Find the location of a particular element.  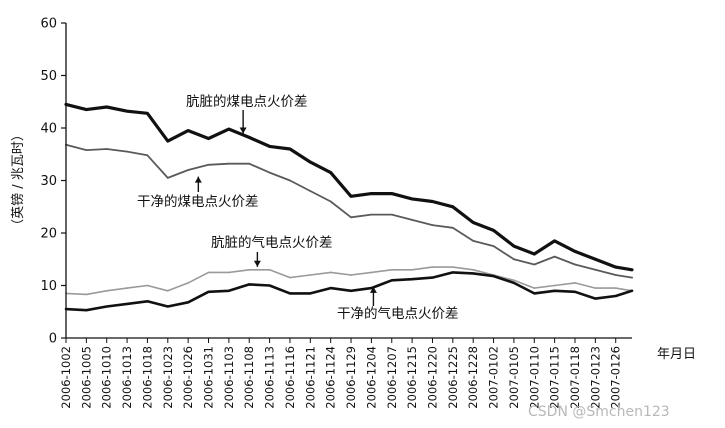

x-tick-label: 2006-1121 is located at coordinates (310, 377).